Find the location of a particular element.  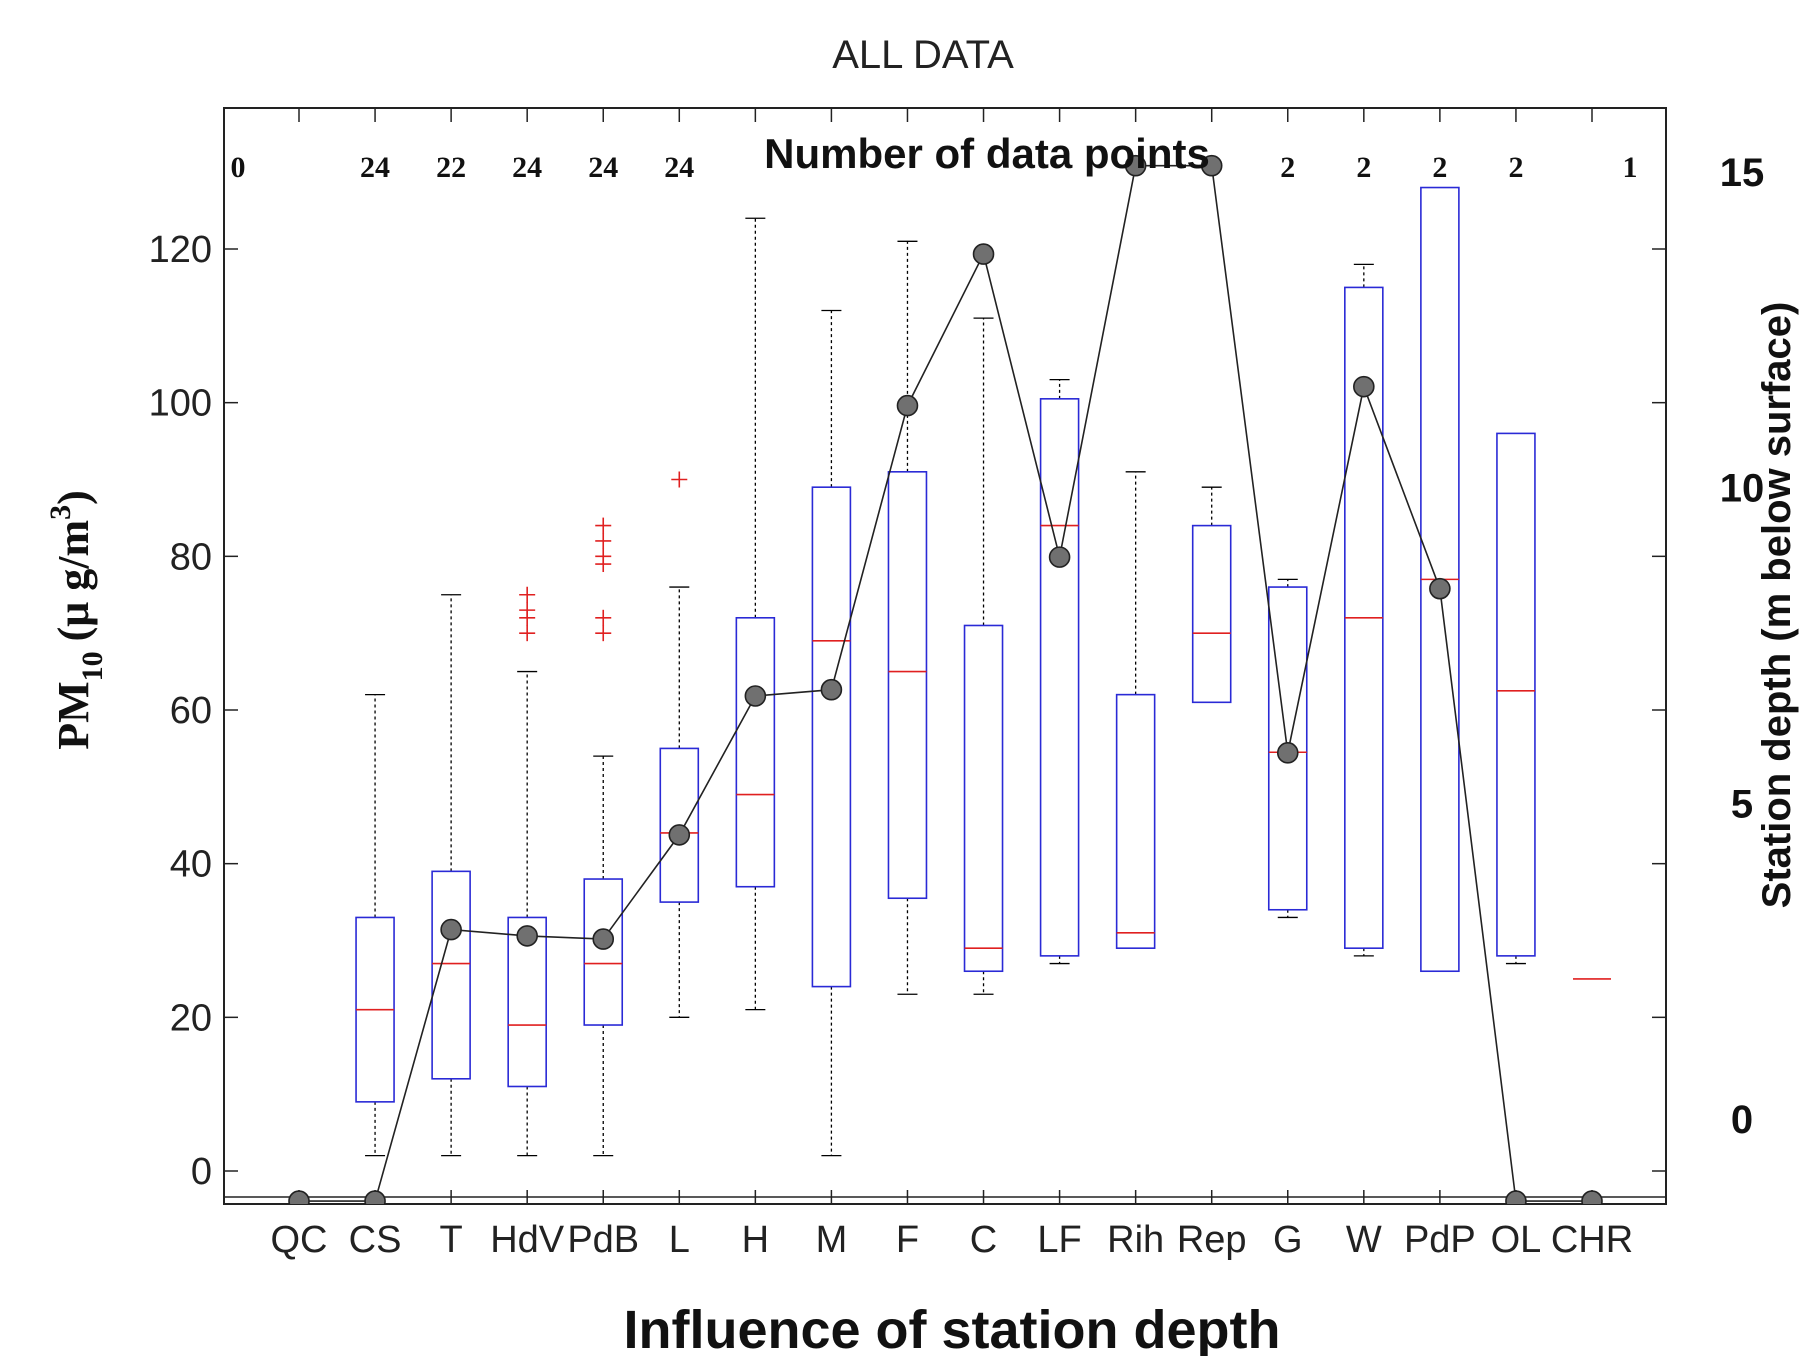

box-M is located at coordinates (831, 733).